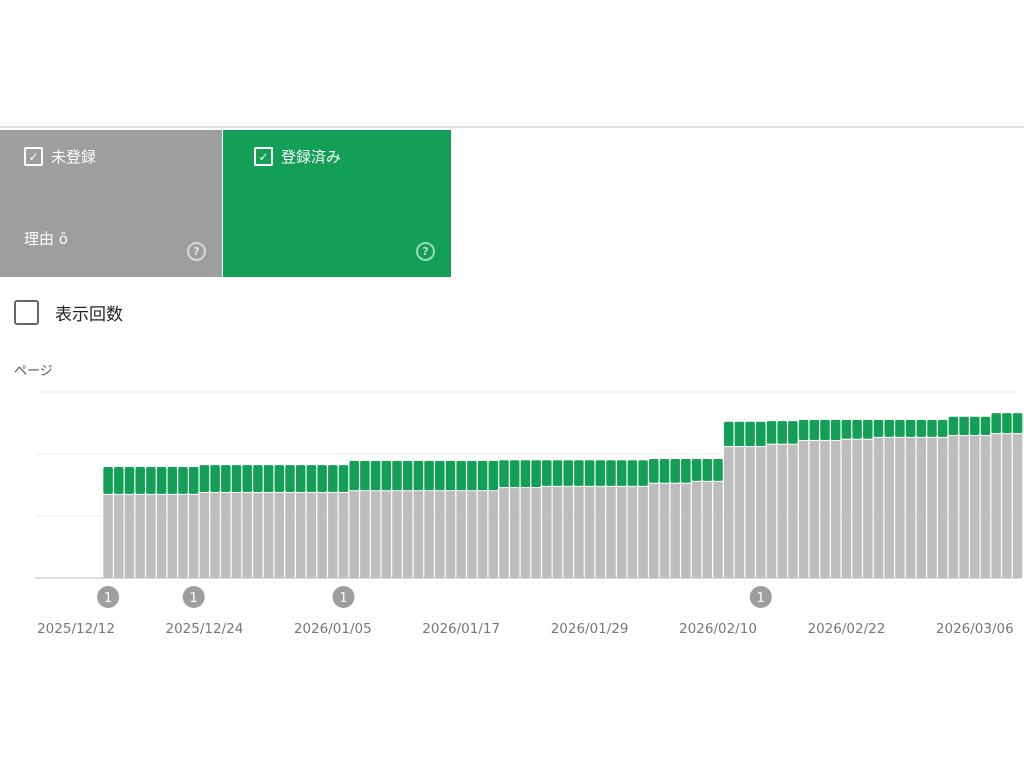  I want to click on annotation-marker, so click(193, 597).